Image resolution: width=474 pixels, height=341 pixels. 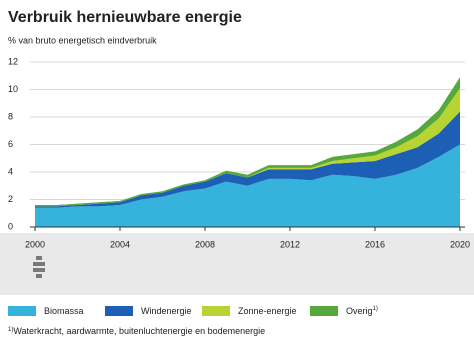 I want to click on x-tick-label: 2000, so click(x=35, y=244).